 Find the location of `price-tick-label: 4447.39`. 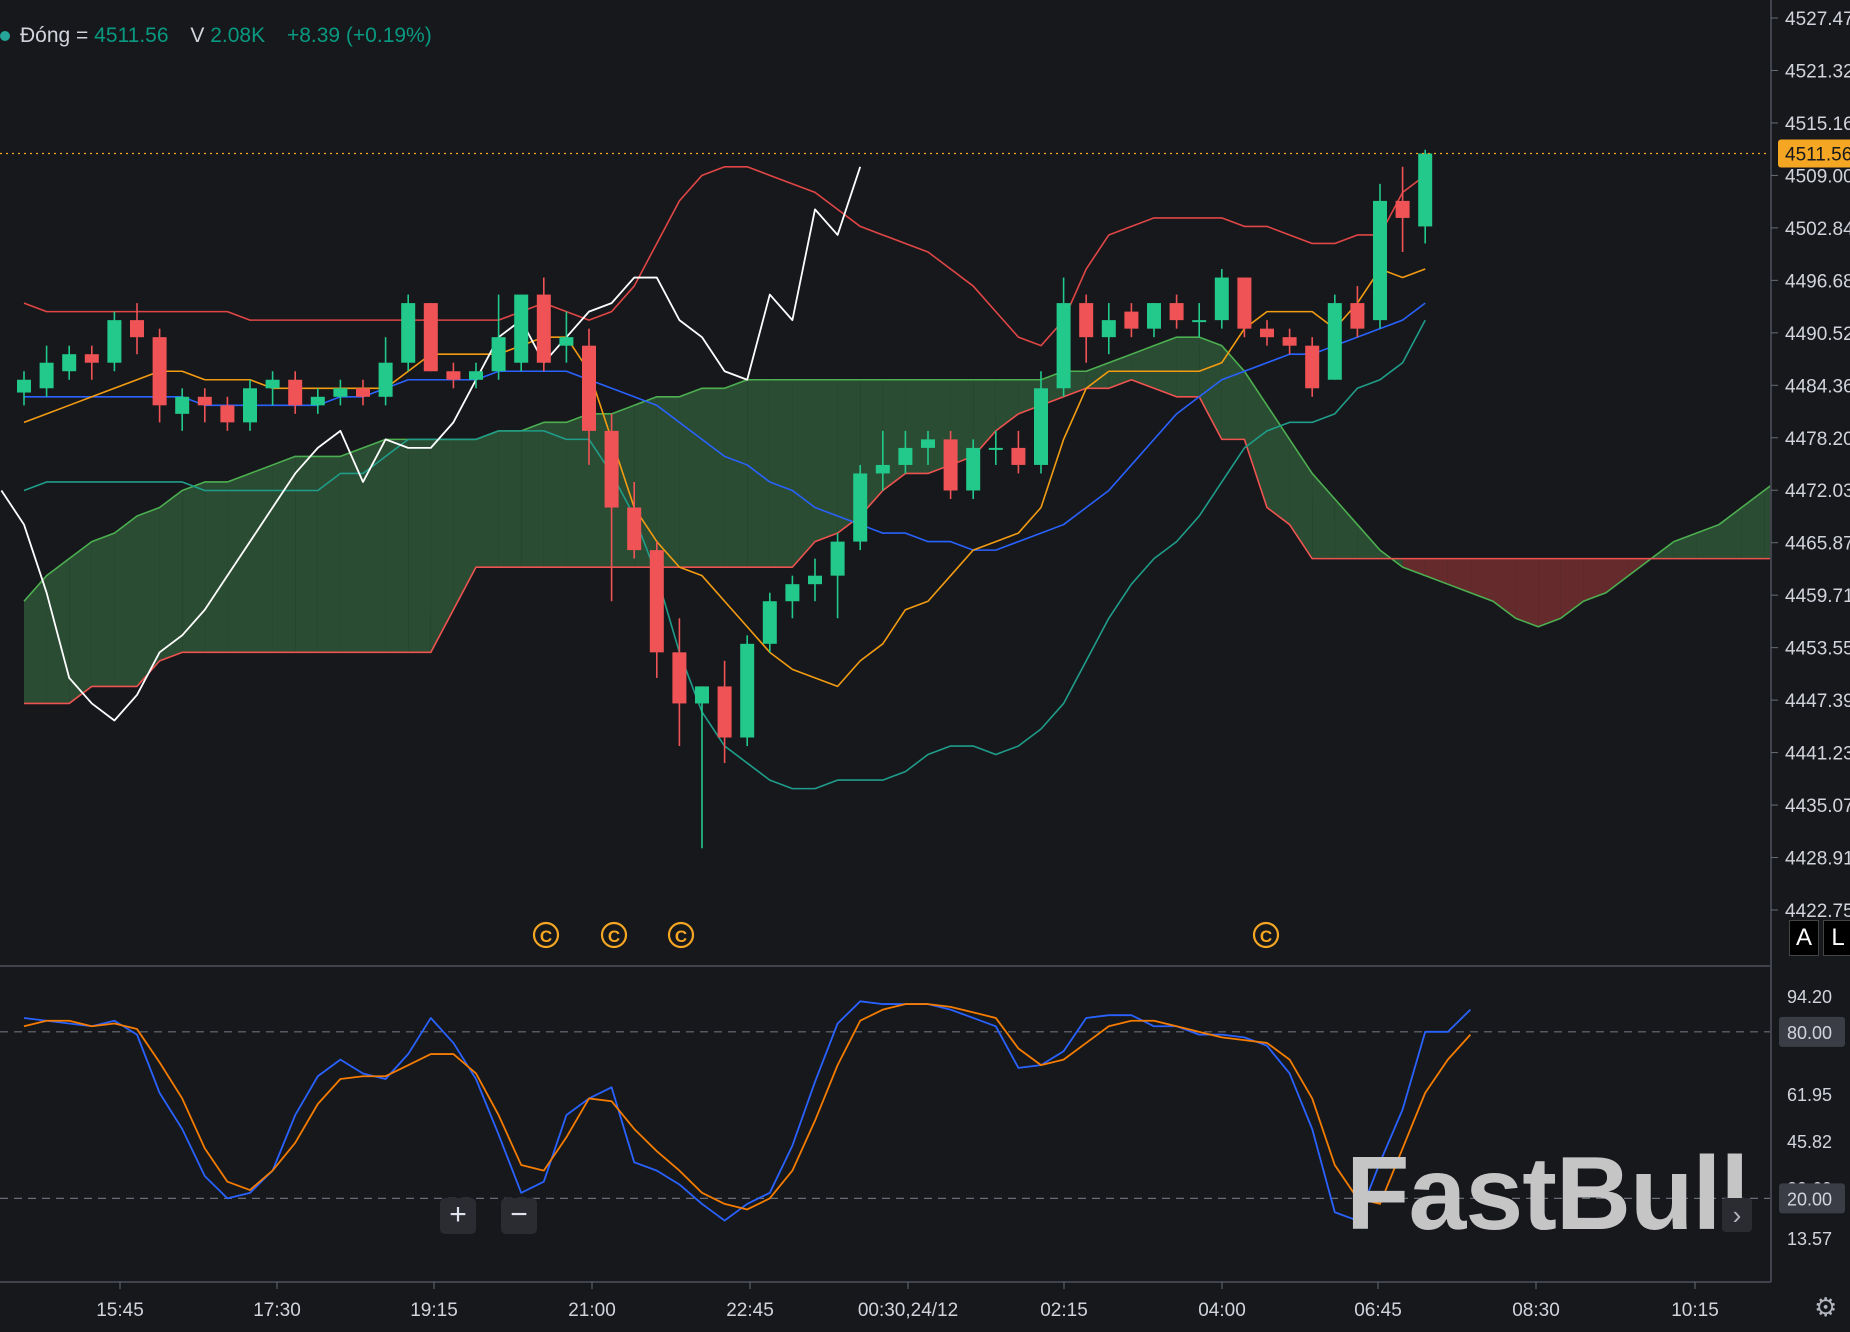

price-tick-label: 4447.39 is located at coordinates (1817, 701).